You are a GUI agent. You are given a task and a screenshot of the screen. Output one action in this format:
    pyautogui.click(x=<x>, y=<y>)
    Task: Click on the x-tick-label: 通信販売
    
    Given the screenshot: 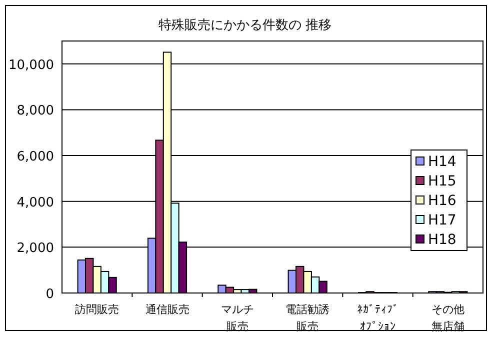 What is the action you would take?
    pyautogui.click(x=167, y=309)
    